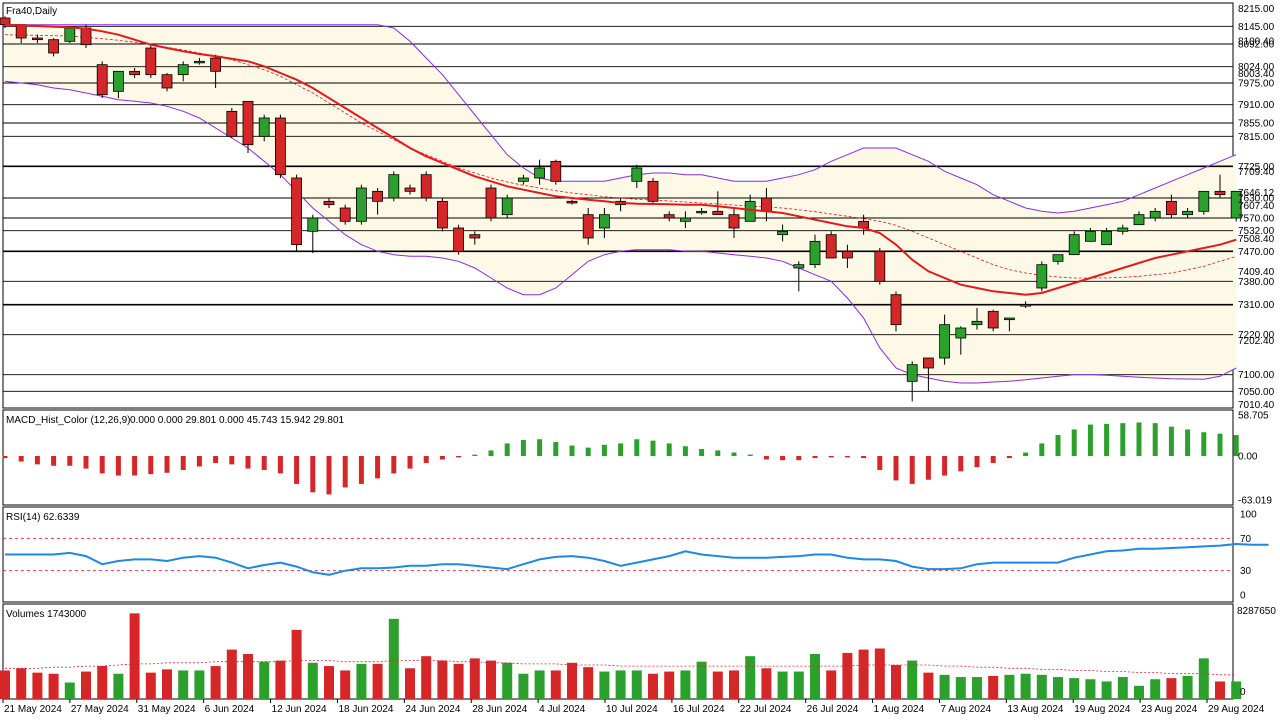  I want to click on rsi-pane: 100 70 30 0, so click(635, 554).